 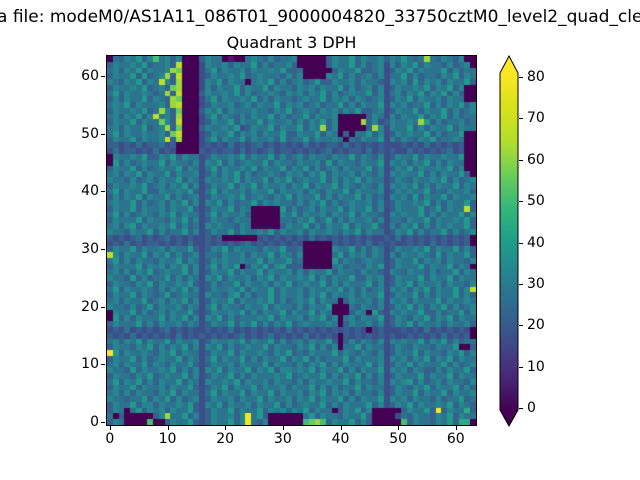 I want to click on colorbar-tick-label: 30, so click(x=536, y=283).